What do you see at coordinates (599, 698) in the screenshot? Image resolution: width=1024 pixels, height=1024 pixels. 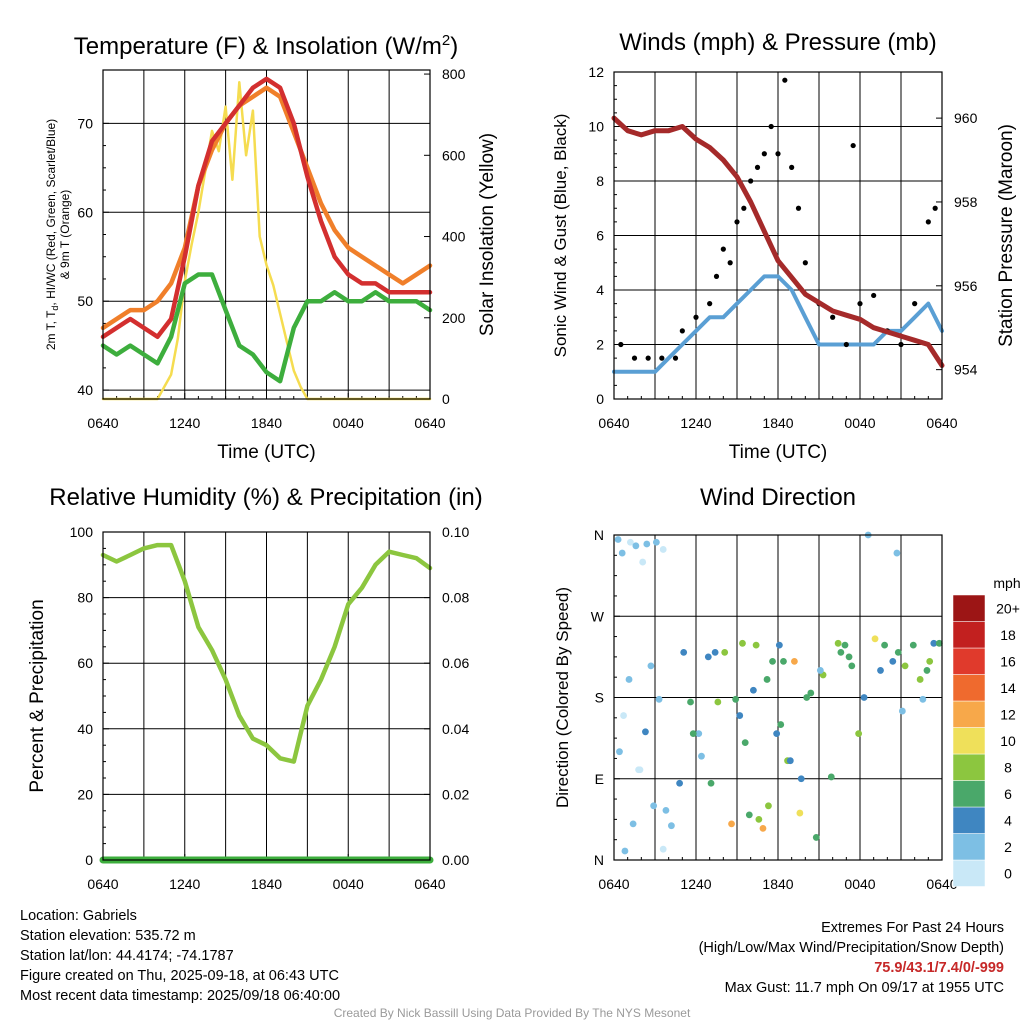 I see `ytick-label: S` at bounding box center [599, 698].